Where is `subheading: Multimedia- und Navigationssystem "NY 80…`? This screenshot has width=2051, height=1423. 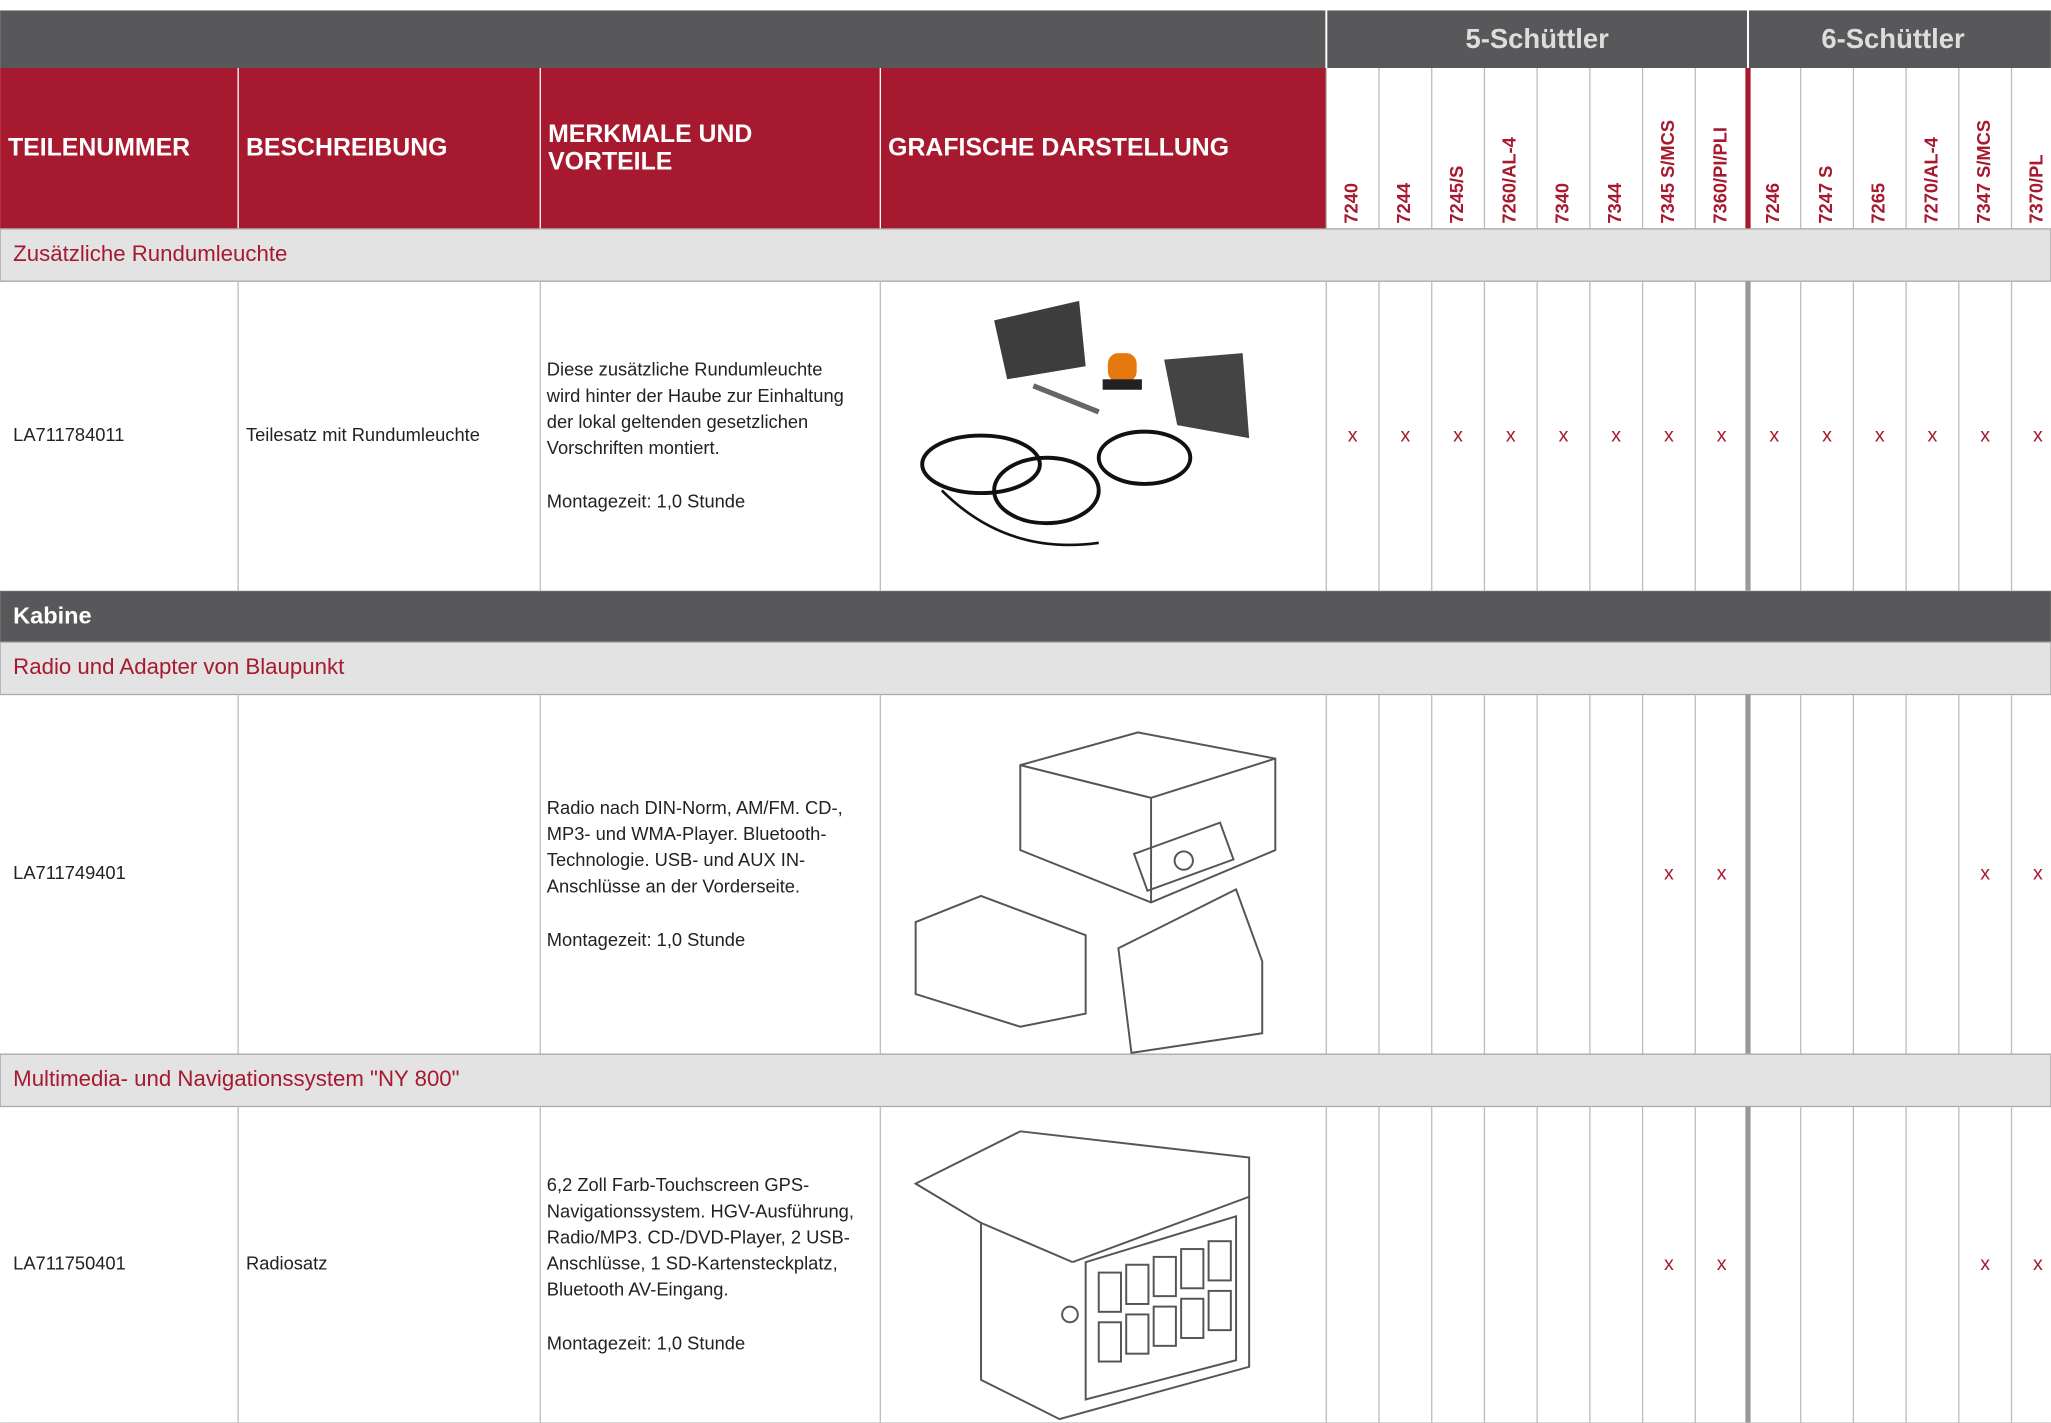 subheading: Multimedia- und Navigationssystem "NY 80… is located at coordinates (236, 1078).